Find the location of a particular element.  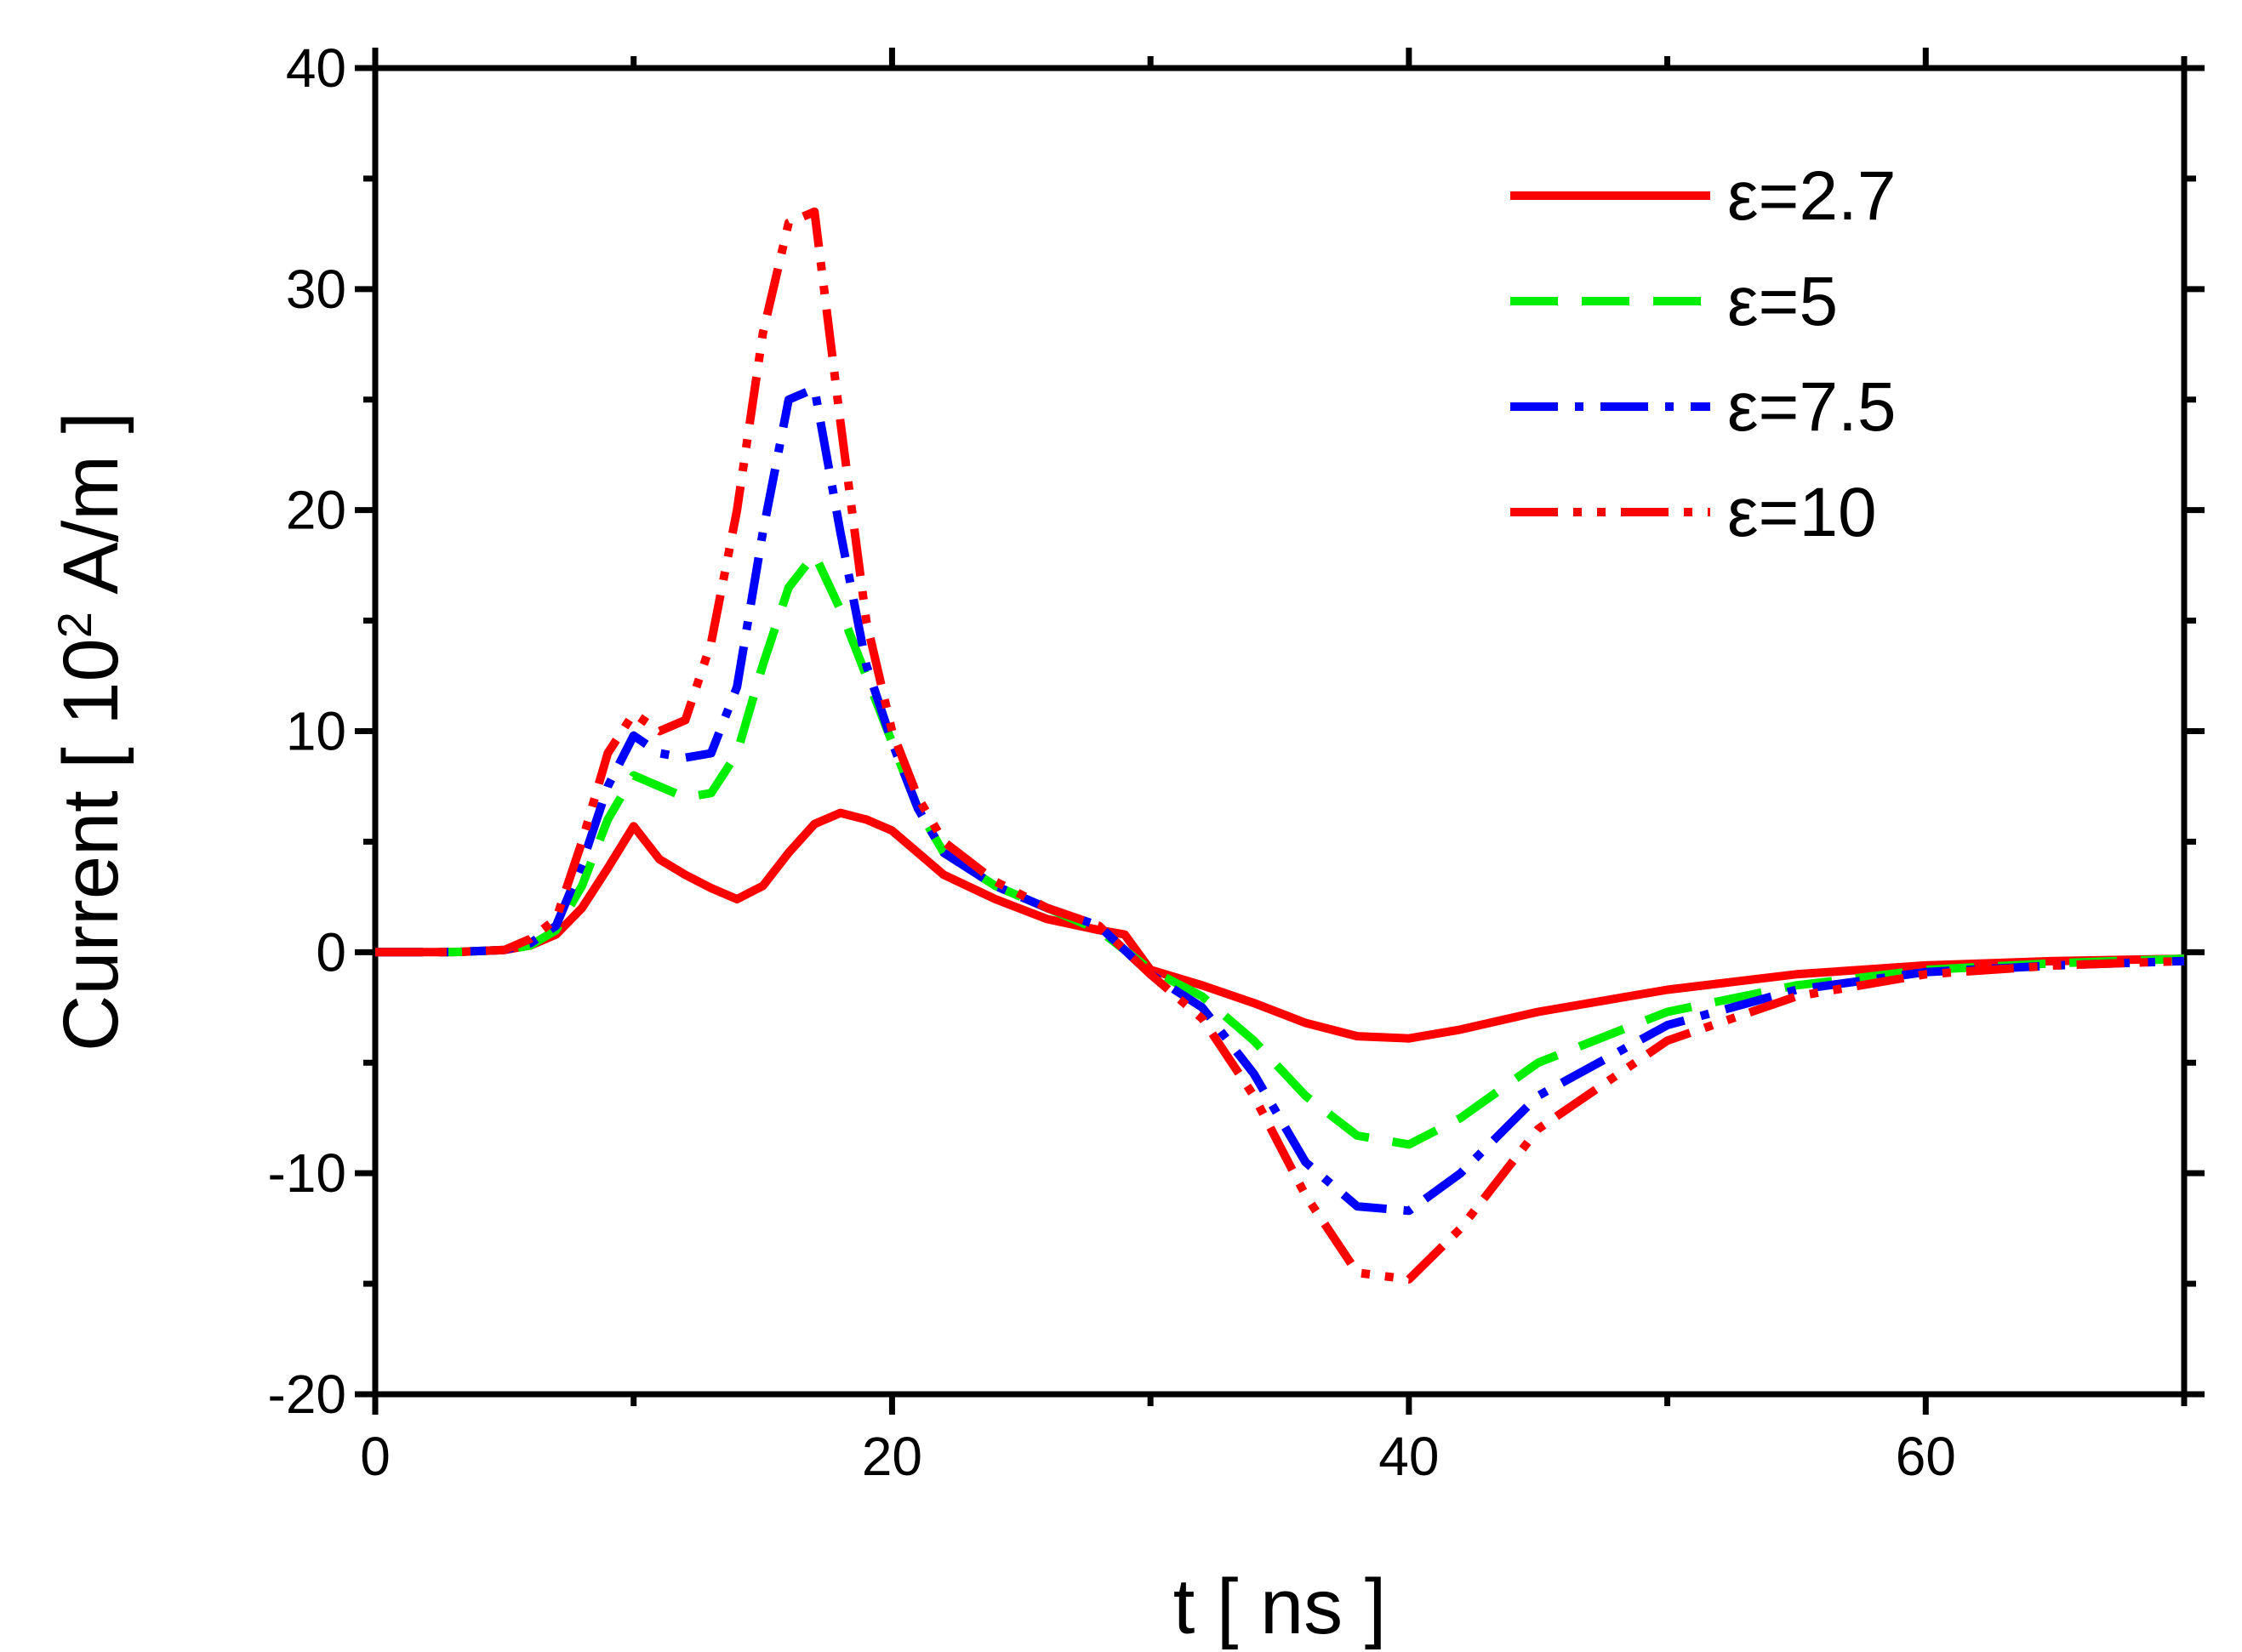

y-tick-label-20: 20 is located at coordinates (316, 510).